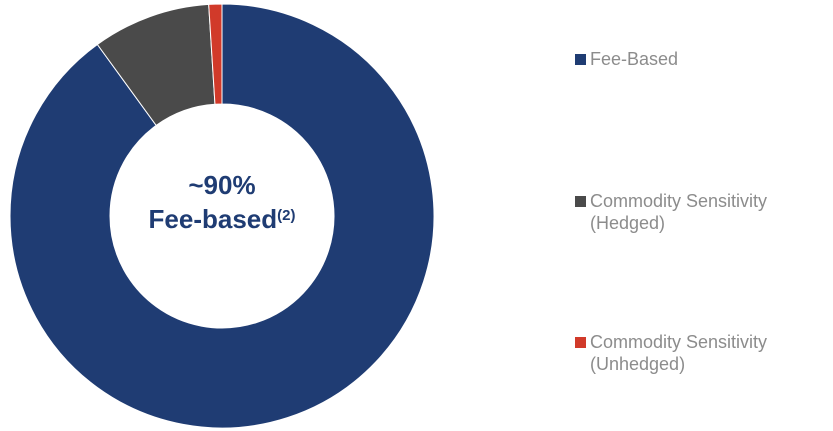  What do you see at coordinates (679, 212) in the screenshot?
I see `legend-label: Commodity Sensitivity (Hedged)` at bounding box center [679, 212].